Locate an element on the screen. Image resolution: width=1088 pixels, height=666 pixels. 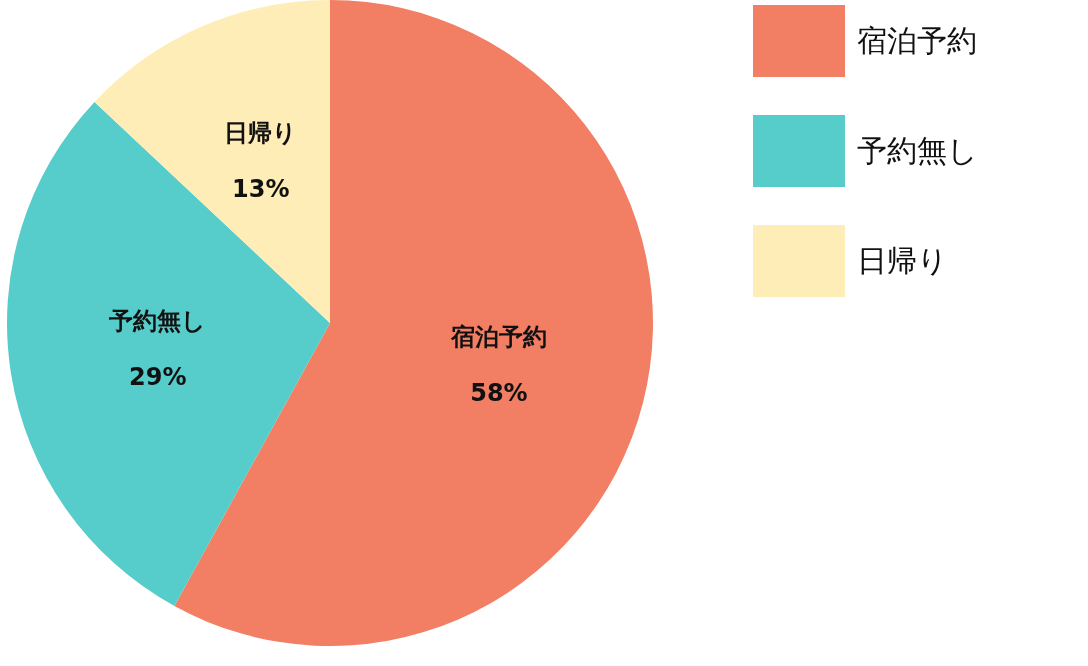
data-label: 58% is located at coordinates (499, 392).